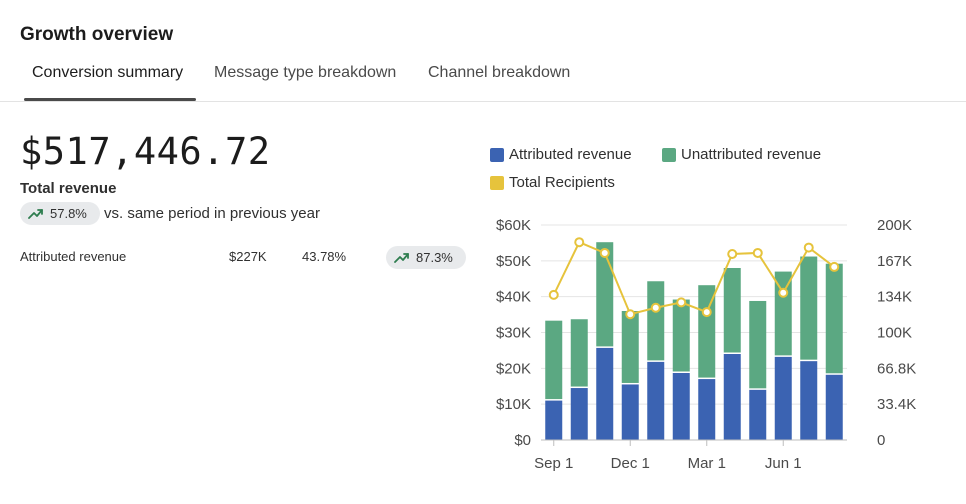 This screenshot has height=504, width=966. I want to click on change-badge: 57.8%, so click(60, 213).